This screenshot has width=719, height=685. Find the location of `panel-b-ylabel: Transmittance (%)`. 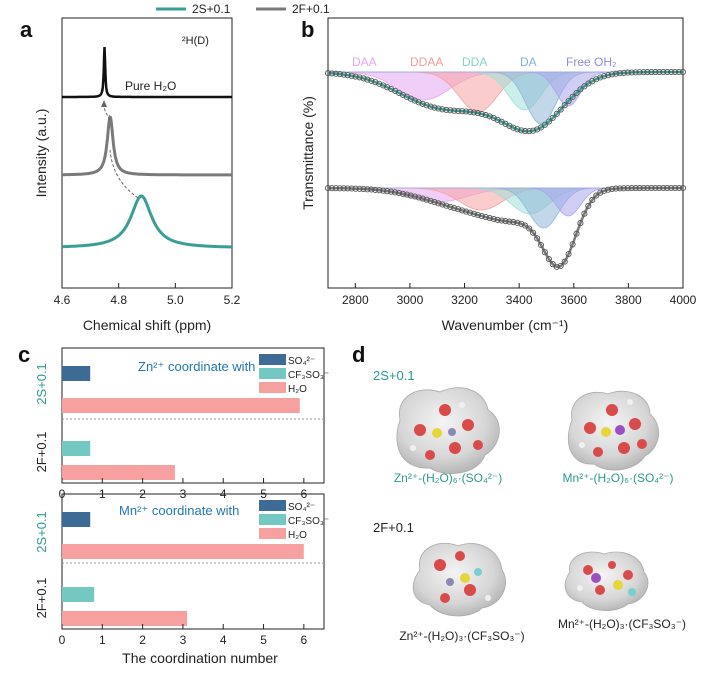

panel-b-ylabel: Transmittance (%) is located at coordinates (308, 153).